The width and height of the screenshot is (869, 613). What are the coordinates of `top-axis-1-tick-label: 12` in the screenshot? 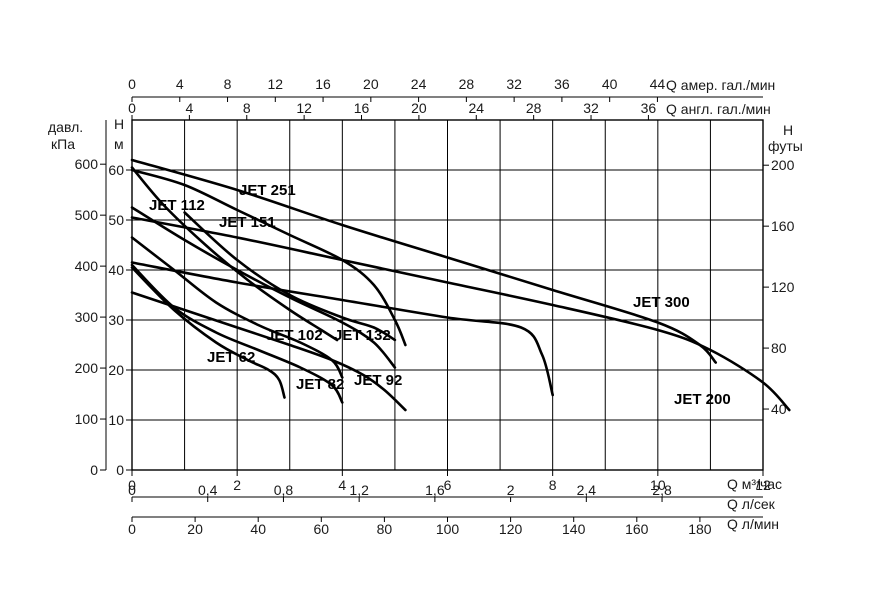 It's located at (276, 84).